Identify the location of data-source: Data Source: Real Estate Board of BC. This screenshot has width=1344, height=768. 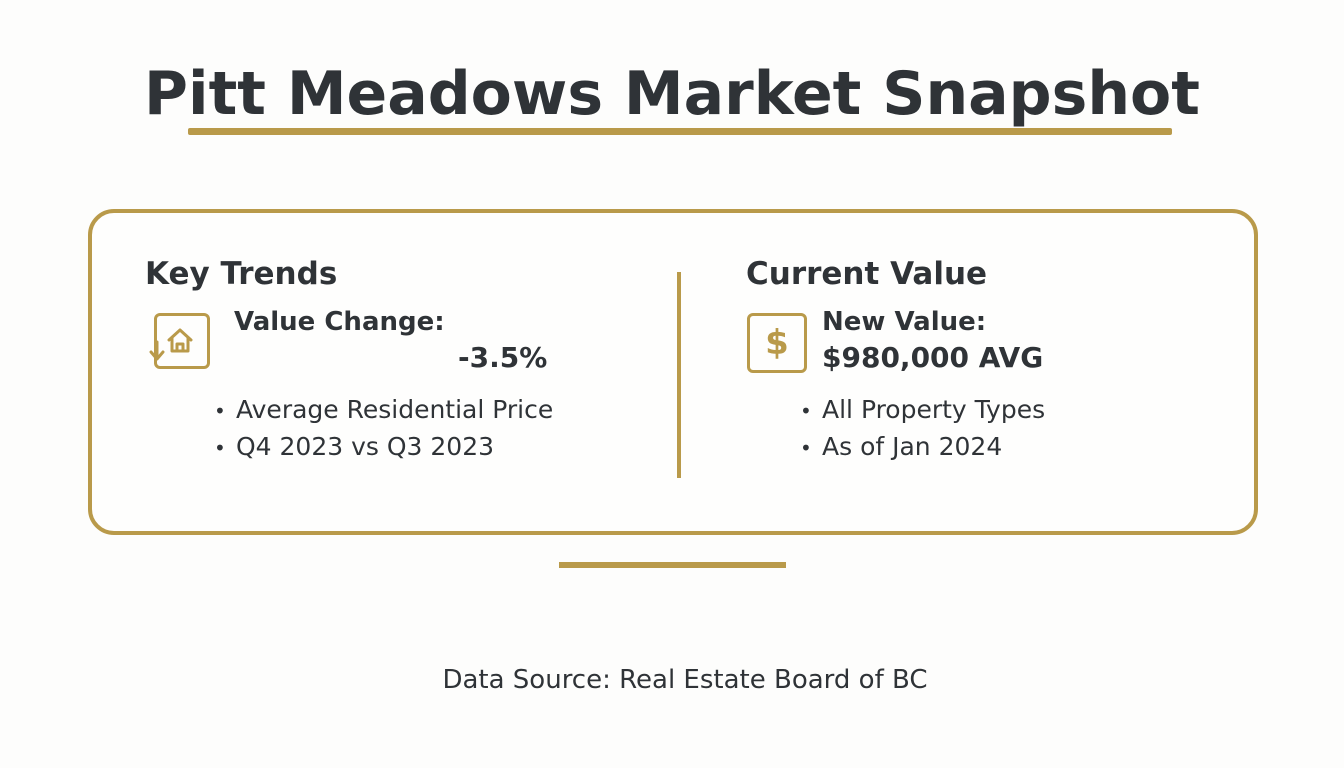
(685, 680).